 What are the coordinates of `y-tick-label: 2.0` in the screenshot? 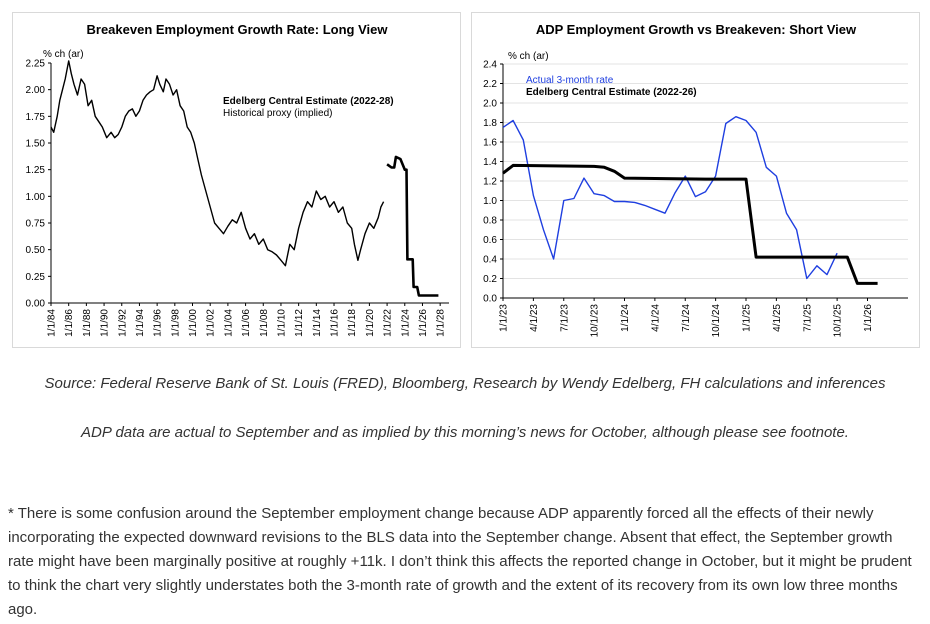 It's located at (490, 104).